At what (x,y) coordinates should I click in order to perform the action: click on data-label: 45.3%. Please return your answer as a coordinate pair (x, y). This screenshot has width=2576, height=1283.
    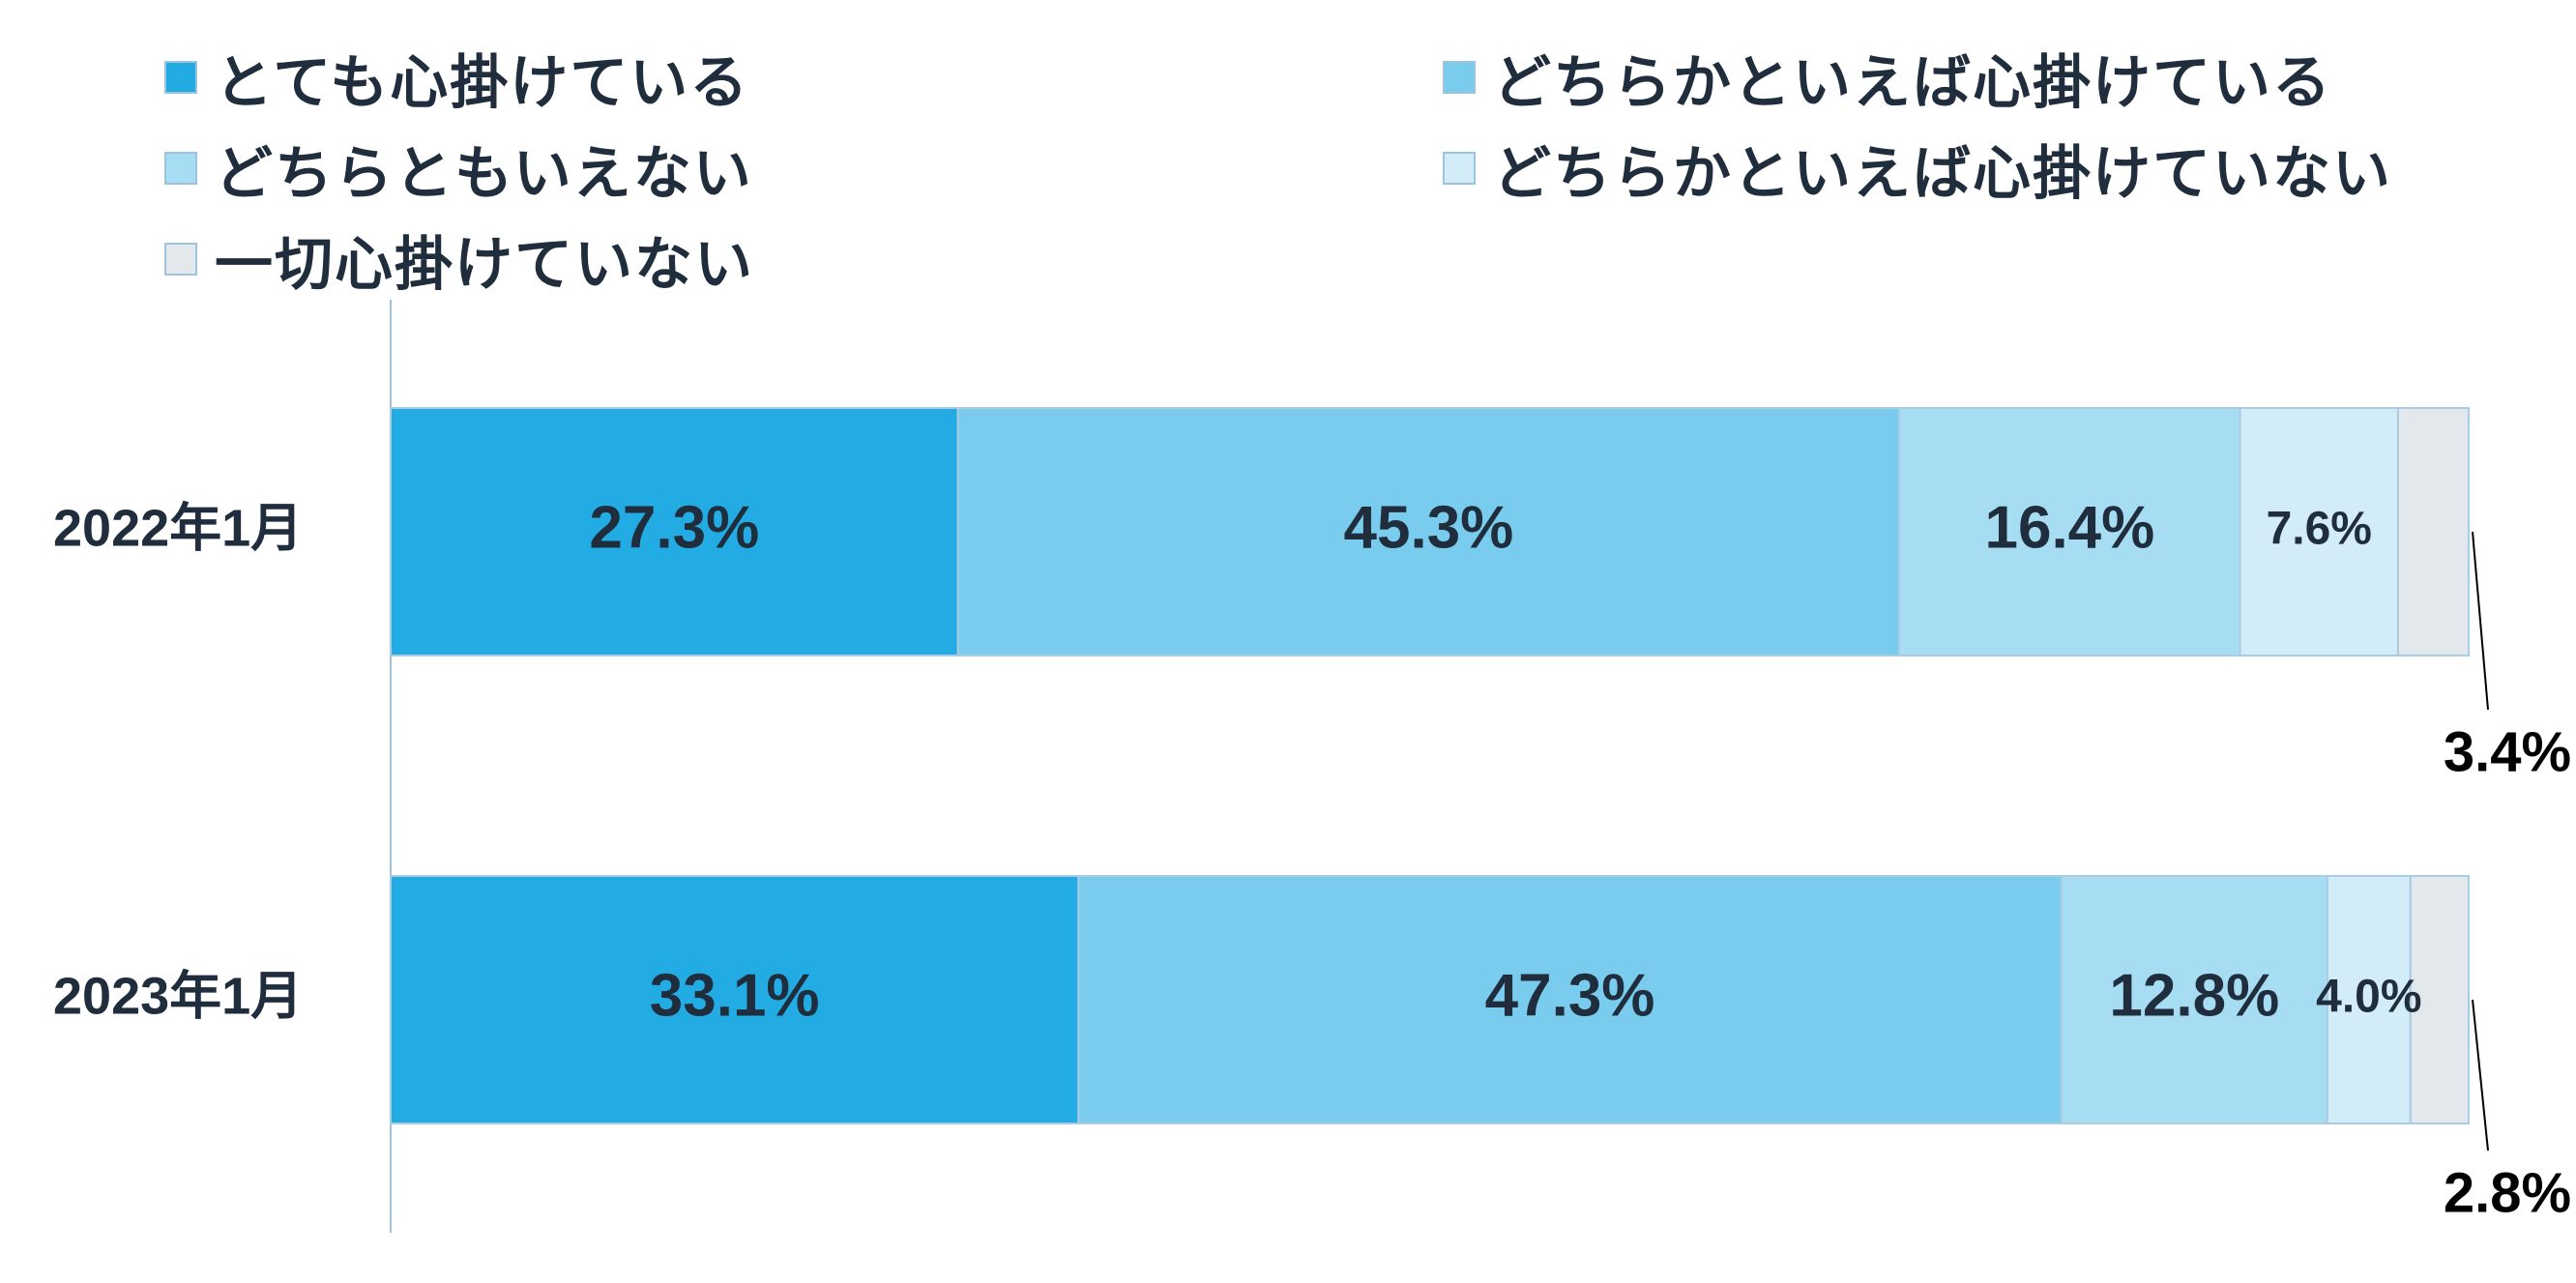
    Looking at the image, I should click on (1429, 527).